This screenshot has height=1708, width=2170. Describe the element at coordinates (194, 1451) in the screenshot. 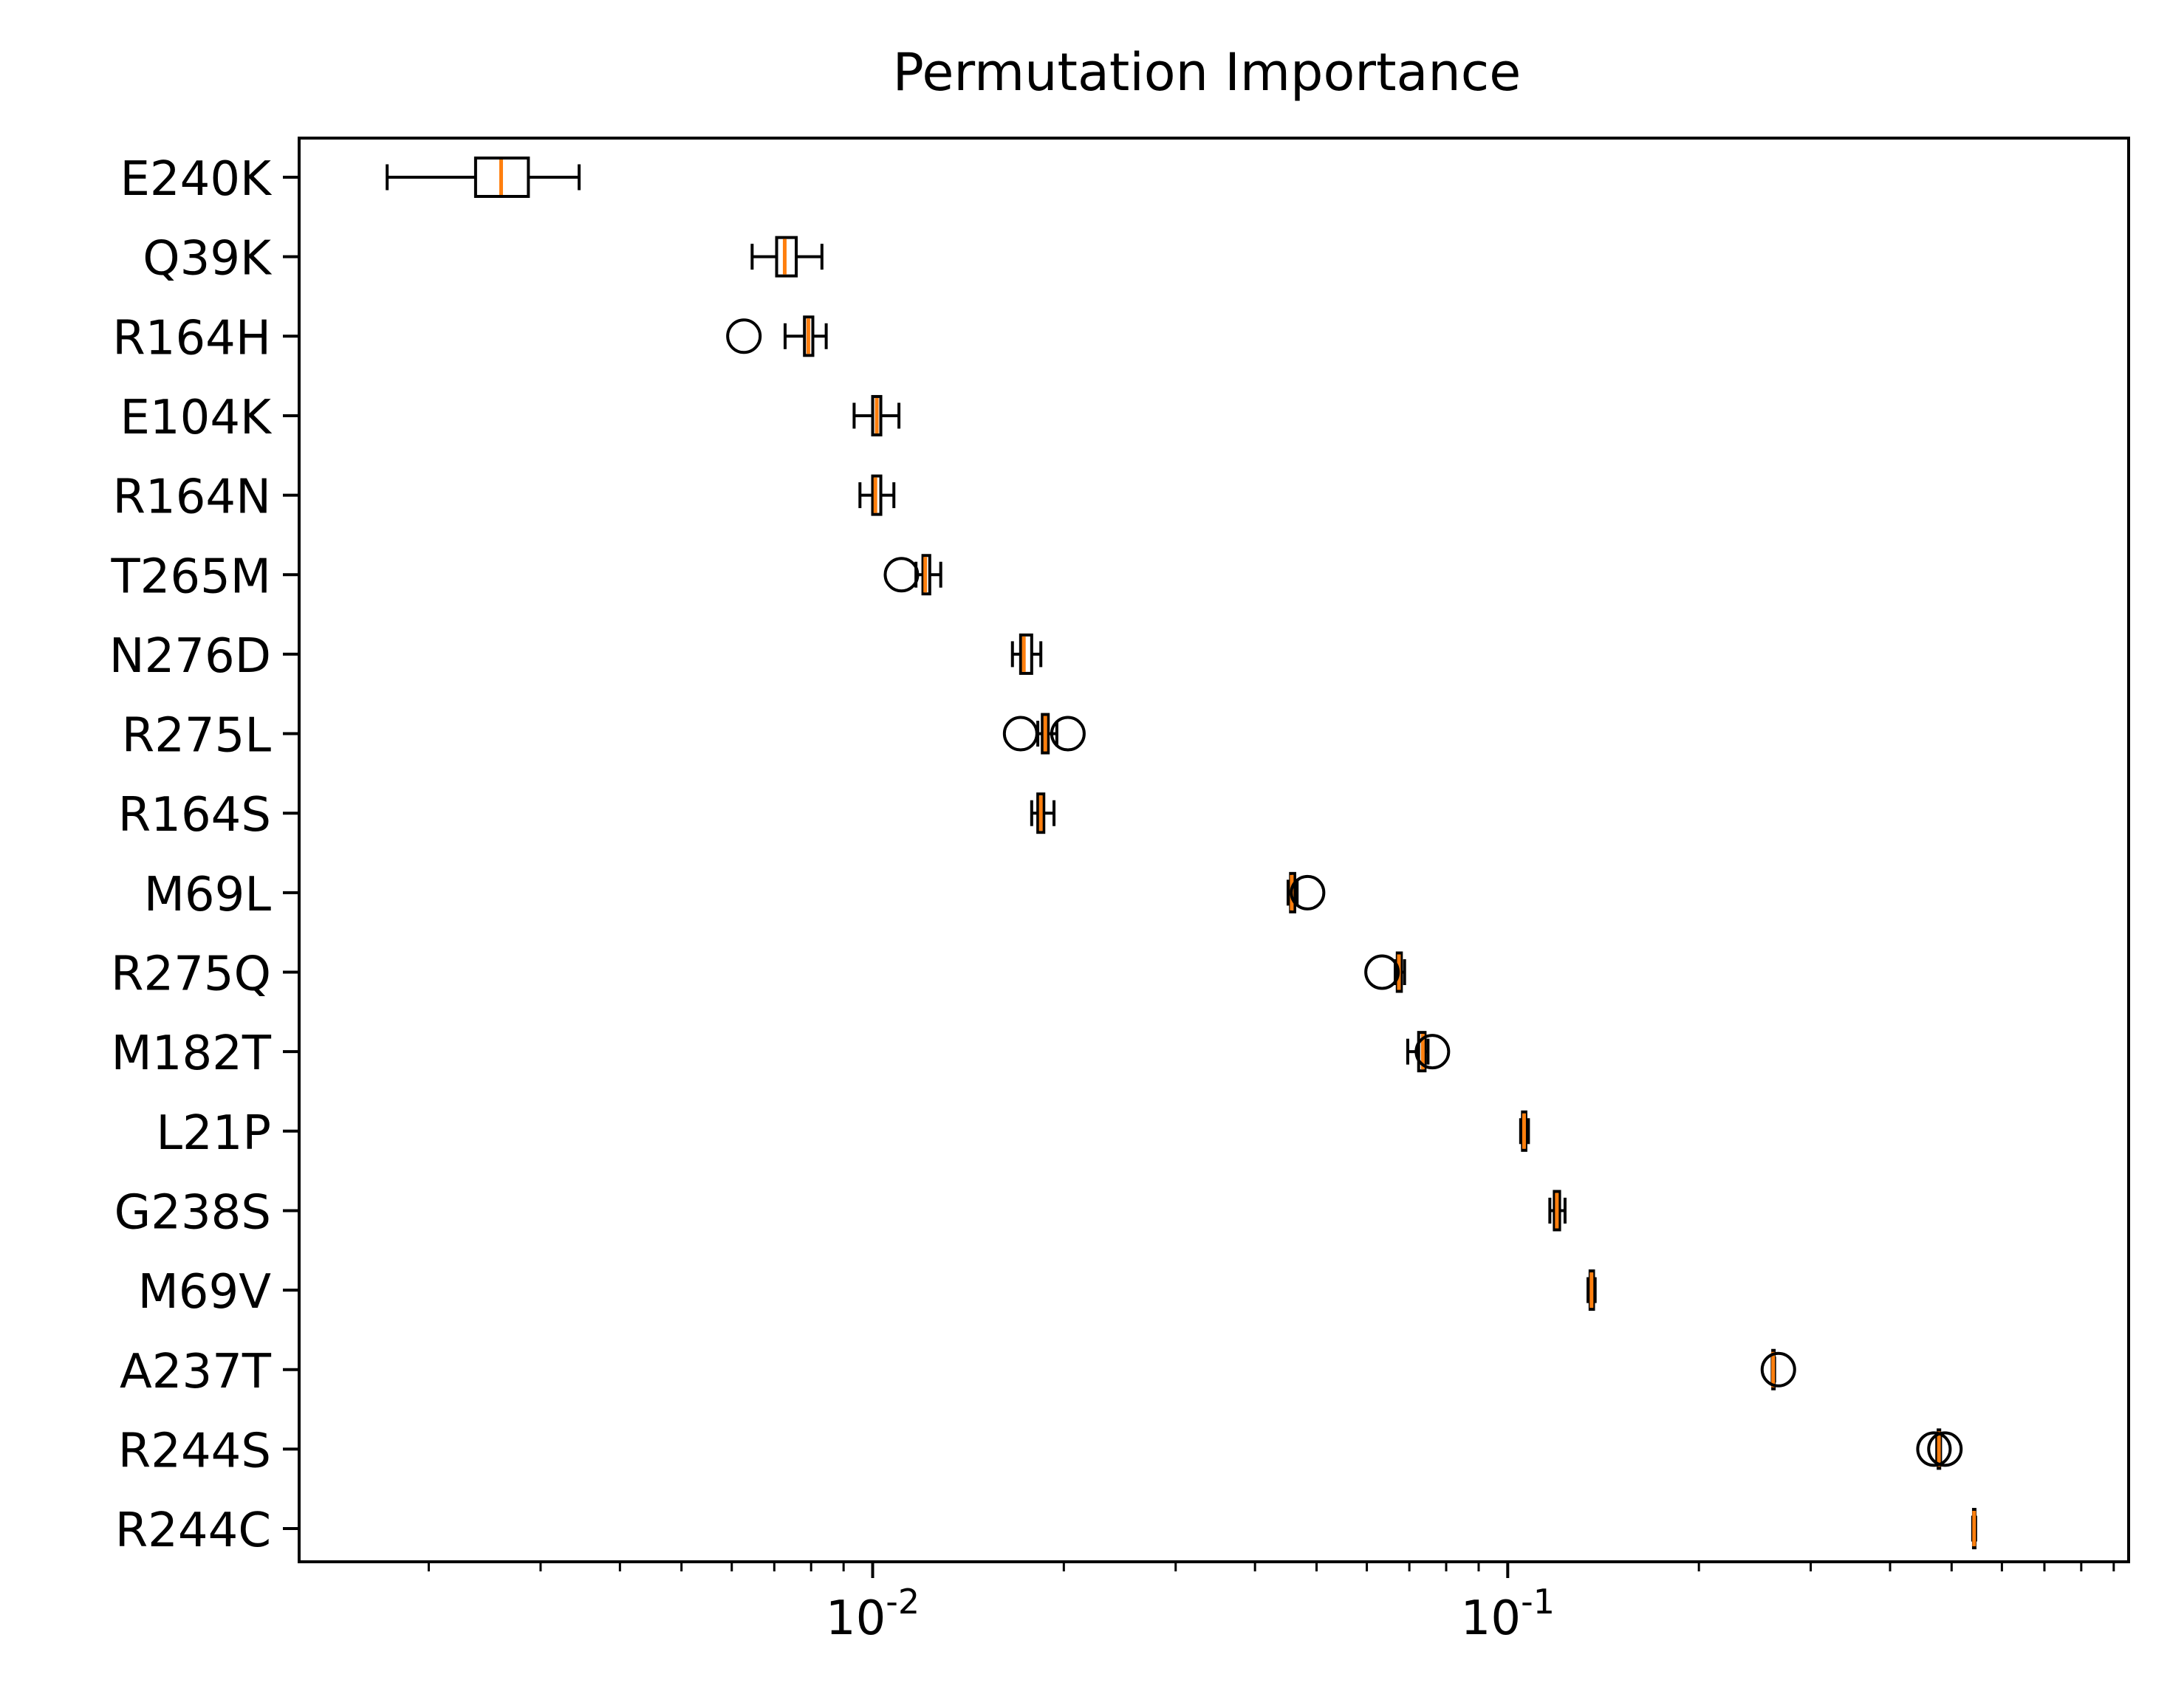

I see `y-tick-label: R244S` at that location.